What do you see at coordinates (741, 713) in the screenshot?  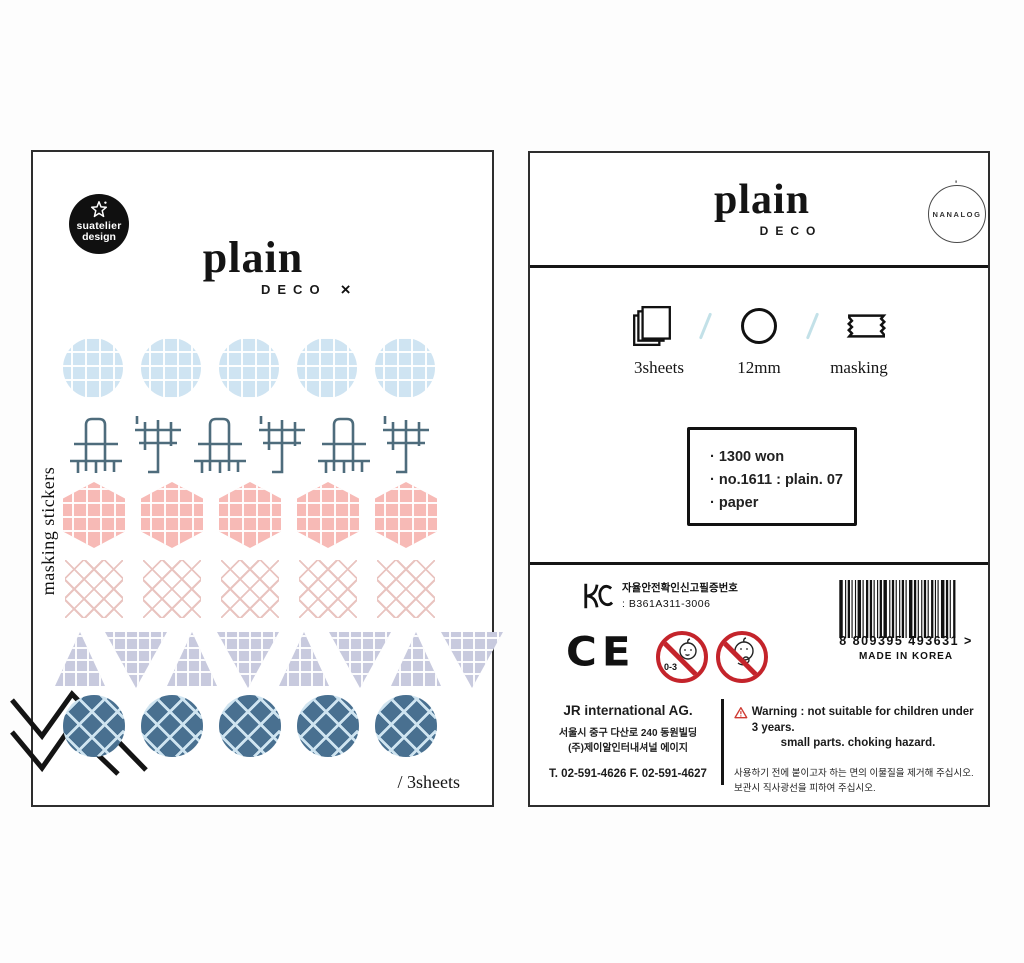 I see `warning-triangle-icon` at bounding box center [741, 713].